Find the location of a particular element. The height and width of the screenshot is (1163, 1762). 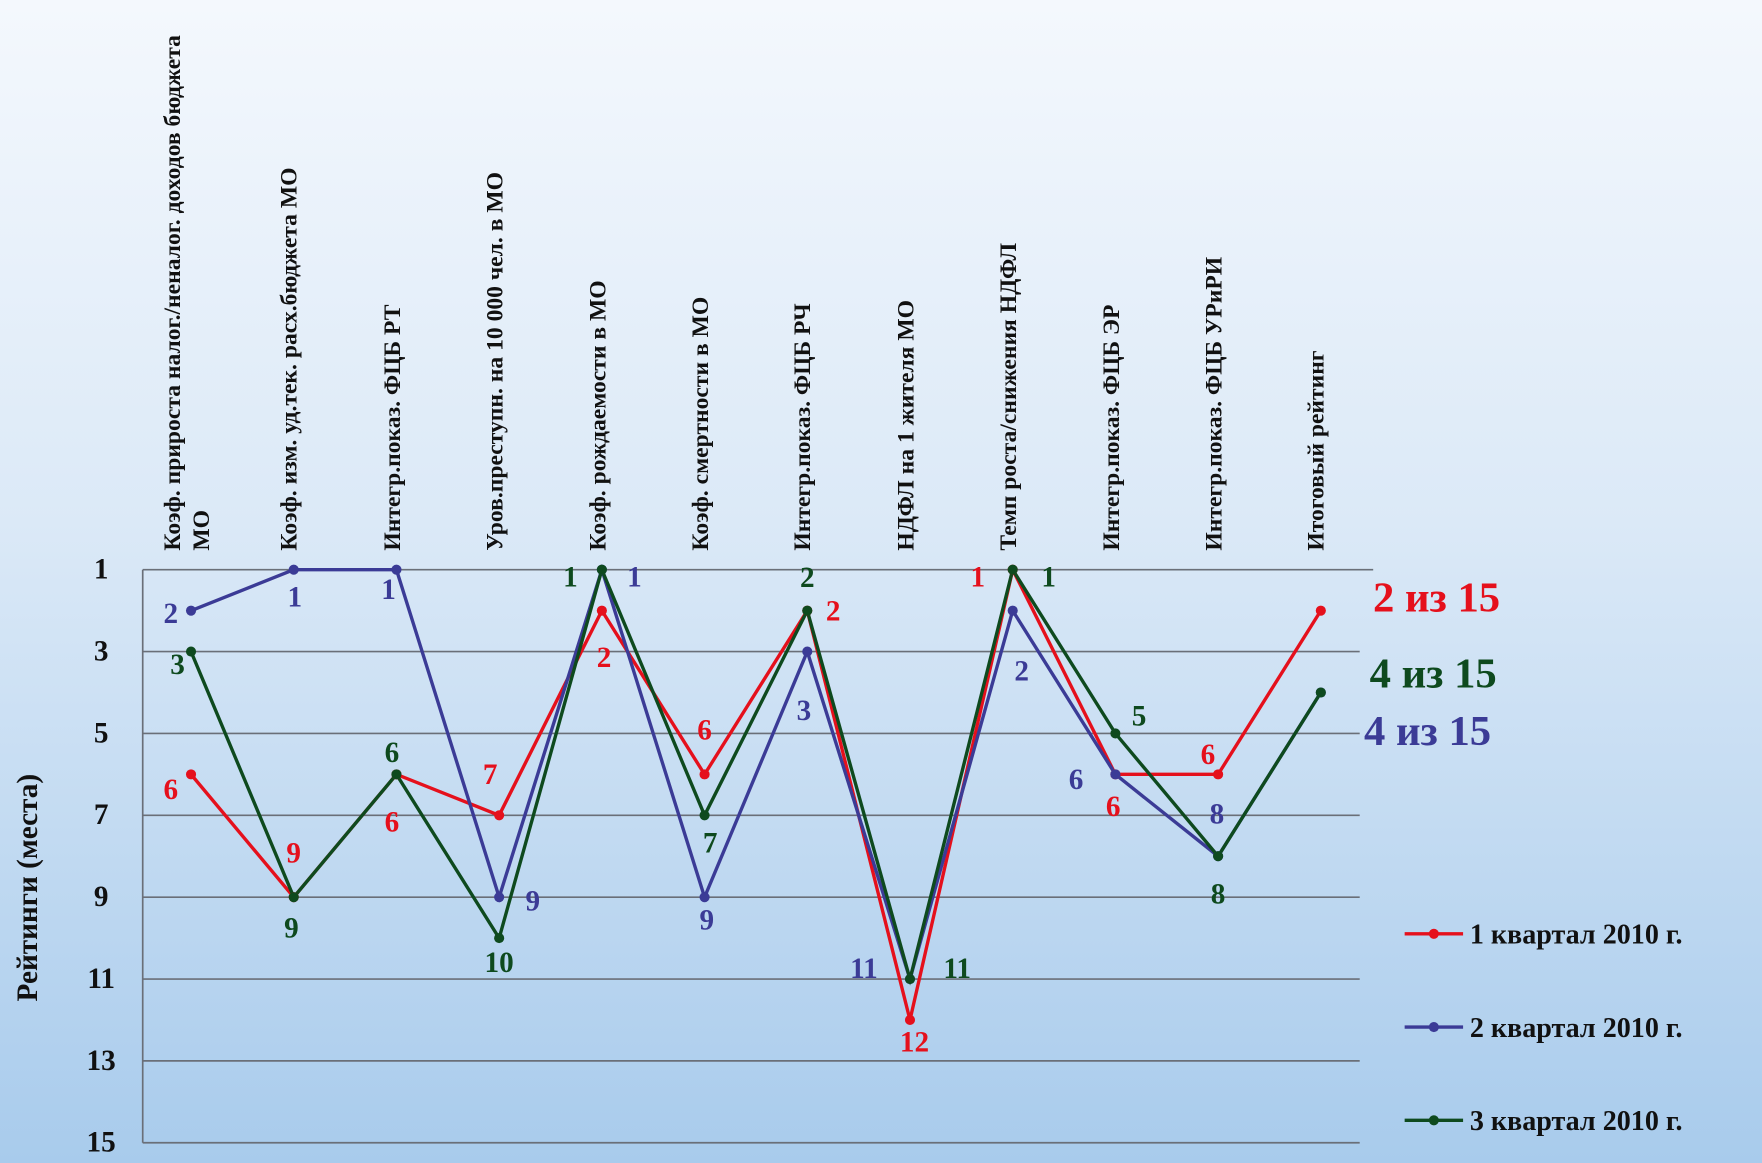

y-tick-label: 15 is located at coordinates (101, 1143).